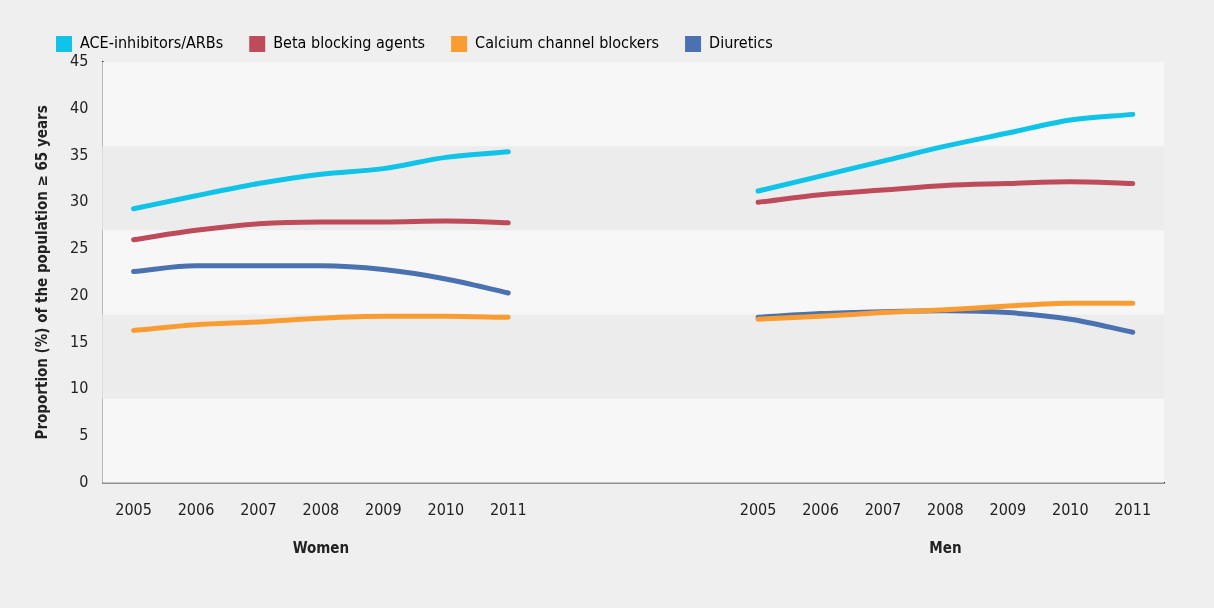 Image resolution: width=1214 pixels, height=608 pixels. What do you see at coordinates (349, 43) in the screenshot?
I see `legend-label: Beta blocking agents` at bounding box center [349, 43].